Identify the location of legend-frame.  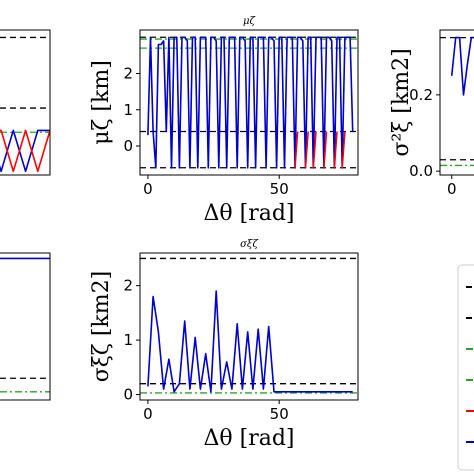
(465, 367).